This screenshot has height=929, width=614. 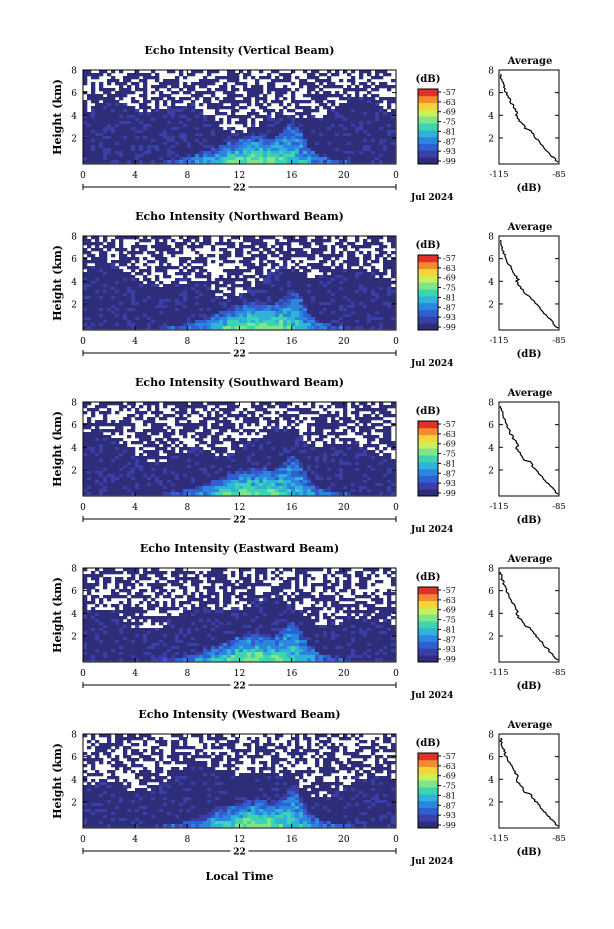 What do you see at coordinates (428, 265) in the screenshot?
I see `colorbar-segment` at bounding box center [428, 265].